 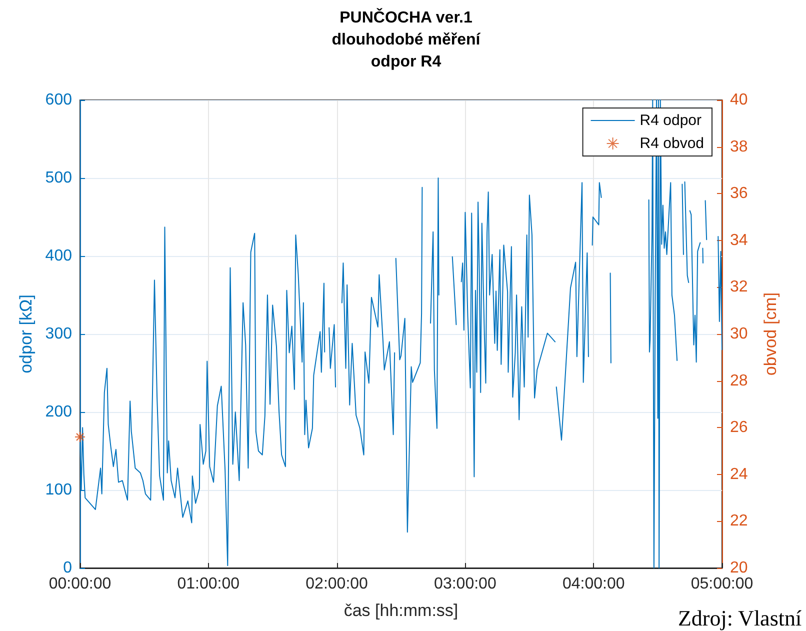 I want to click on y-axis-title: odpor [kΩ], so click(x=26, y=334).